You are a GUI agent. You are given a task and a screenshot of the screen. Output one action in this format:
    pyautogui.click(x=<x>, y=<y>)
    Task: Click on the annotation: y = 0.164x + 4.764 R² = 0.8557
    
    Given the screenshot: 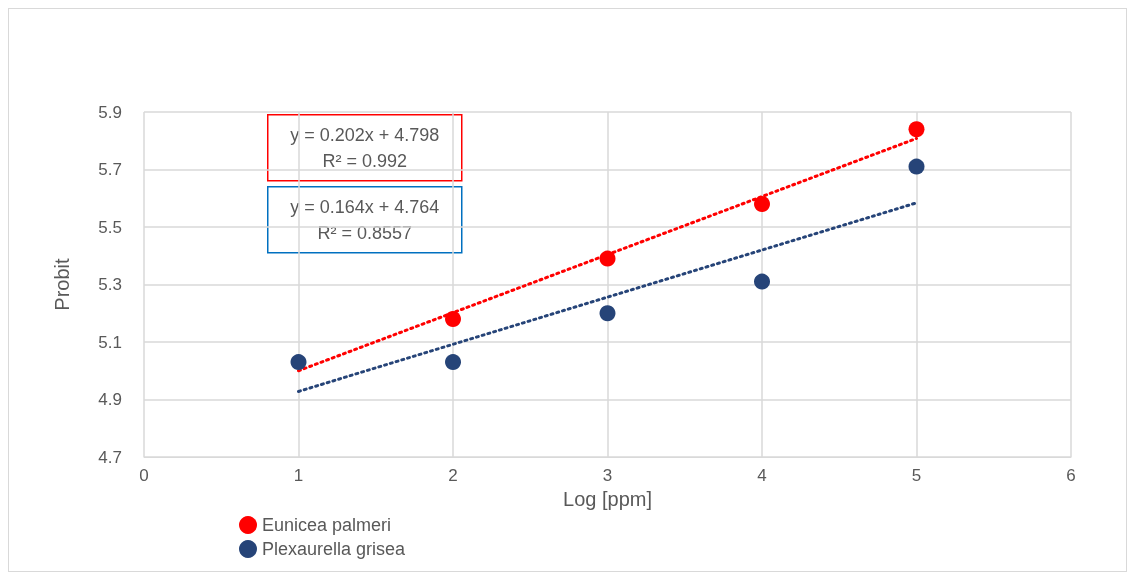 What is the action you would take?
    pyautogui.click(x=365, y=219)
    